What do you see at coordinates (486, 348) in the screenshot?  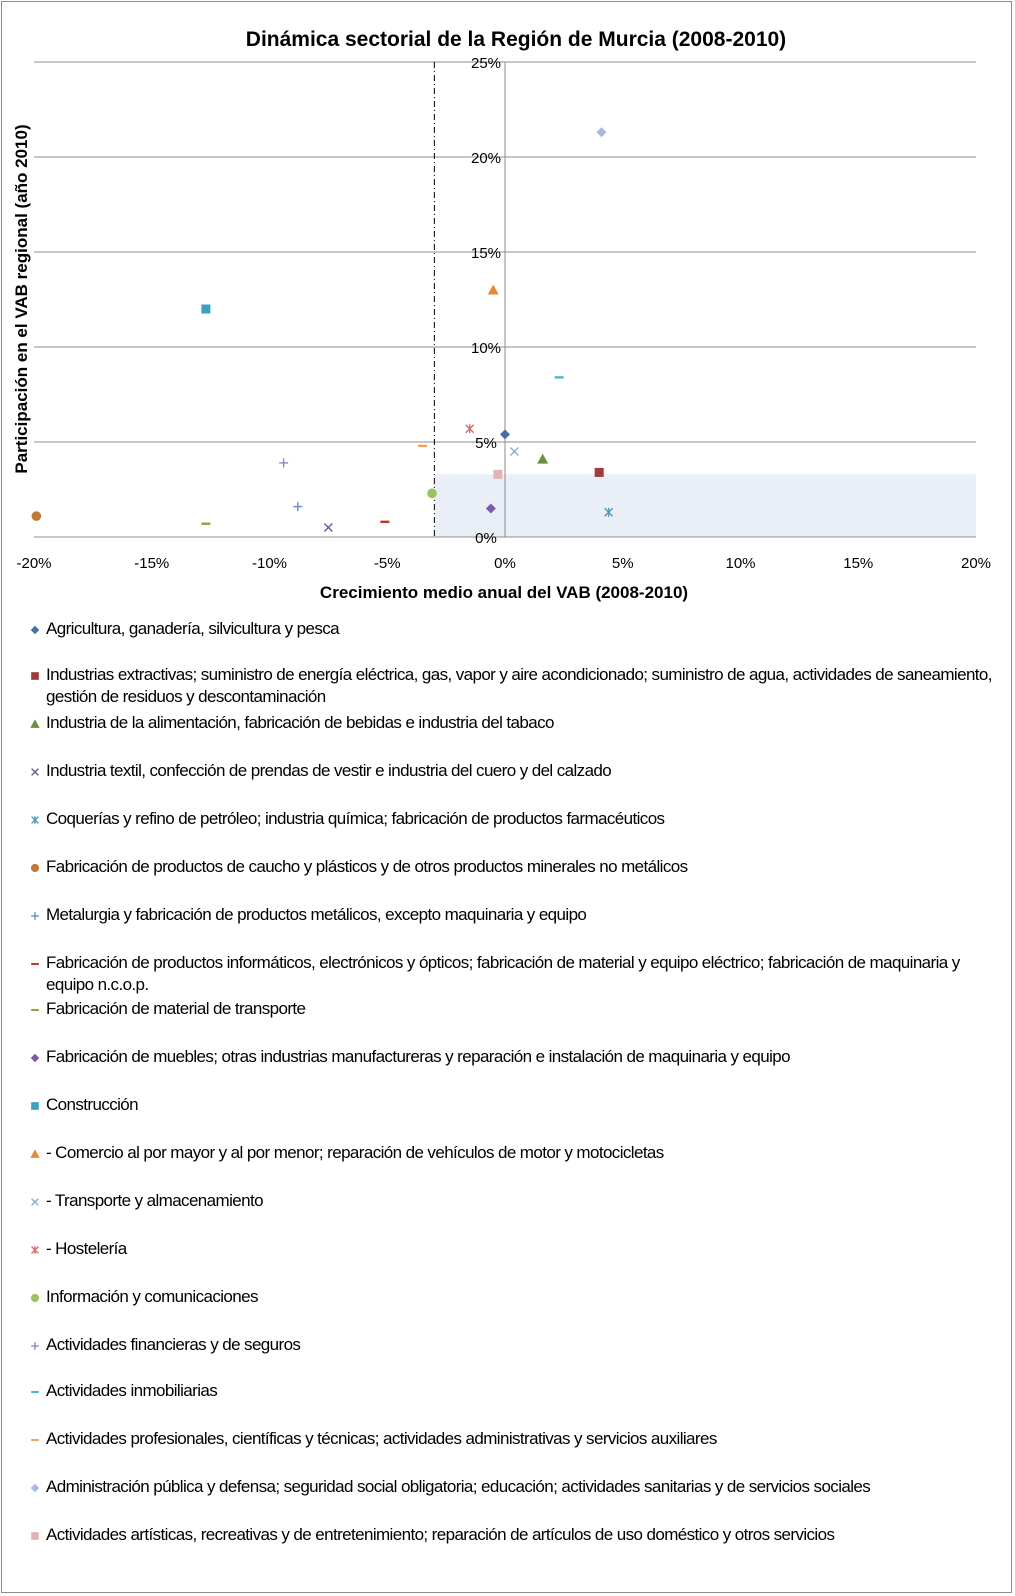 I see `y-tick-label: 10%` at bounding box center [486, 348].